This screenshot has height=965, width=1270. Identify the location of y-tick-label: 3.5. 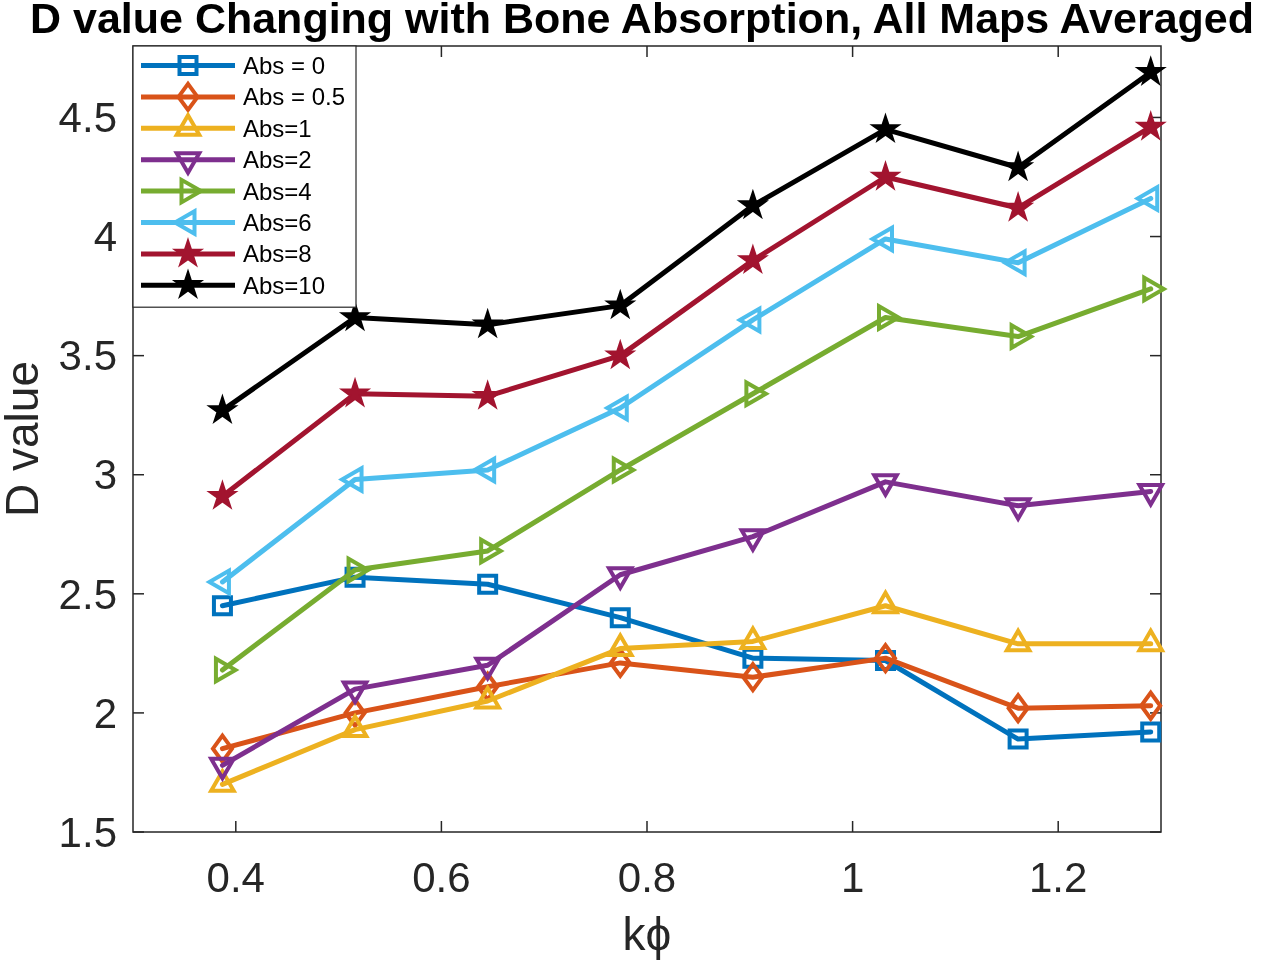
(87, 356).